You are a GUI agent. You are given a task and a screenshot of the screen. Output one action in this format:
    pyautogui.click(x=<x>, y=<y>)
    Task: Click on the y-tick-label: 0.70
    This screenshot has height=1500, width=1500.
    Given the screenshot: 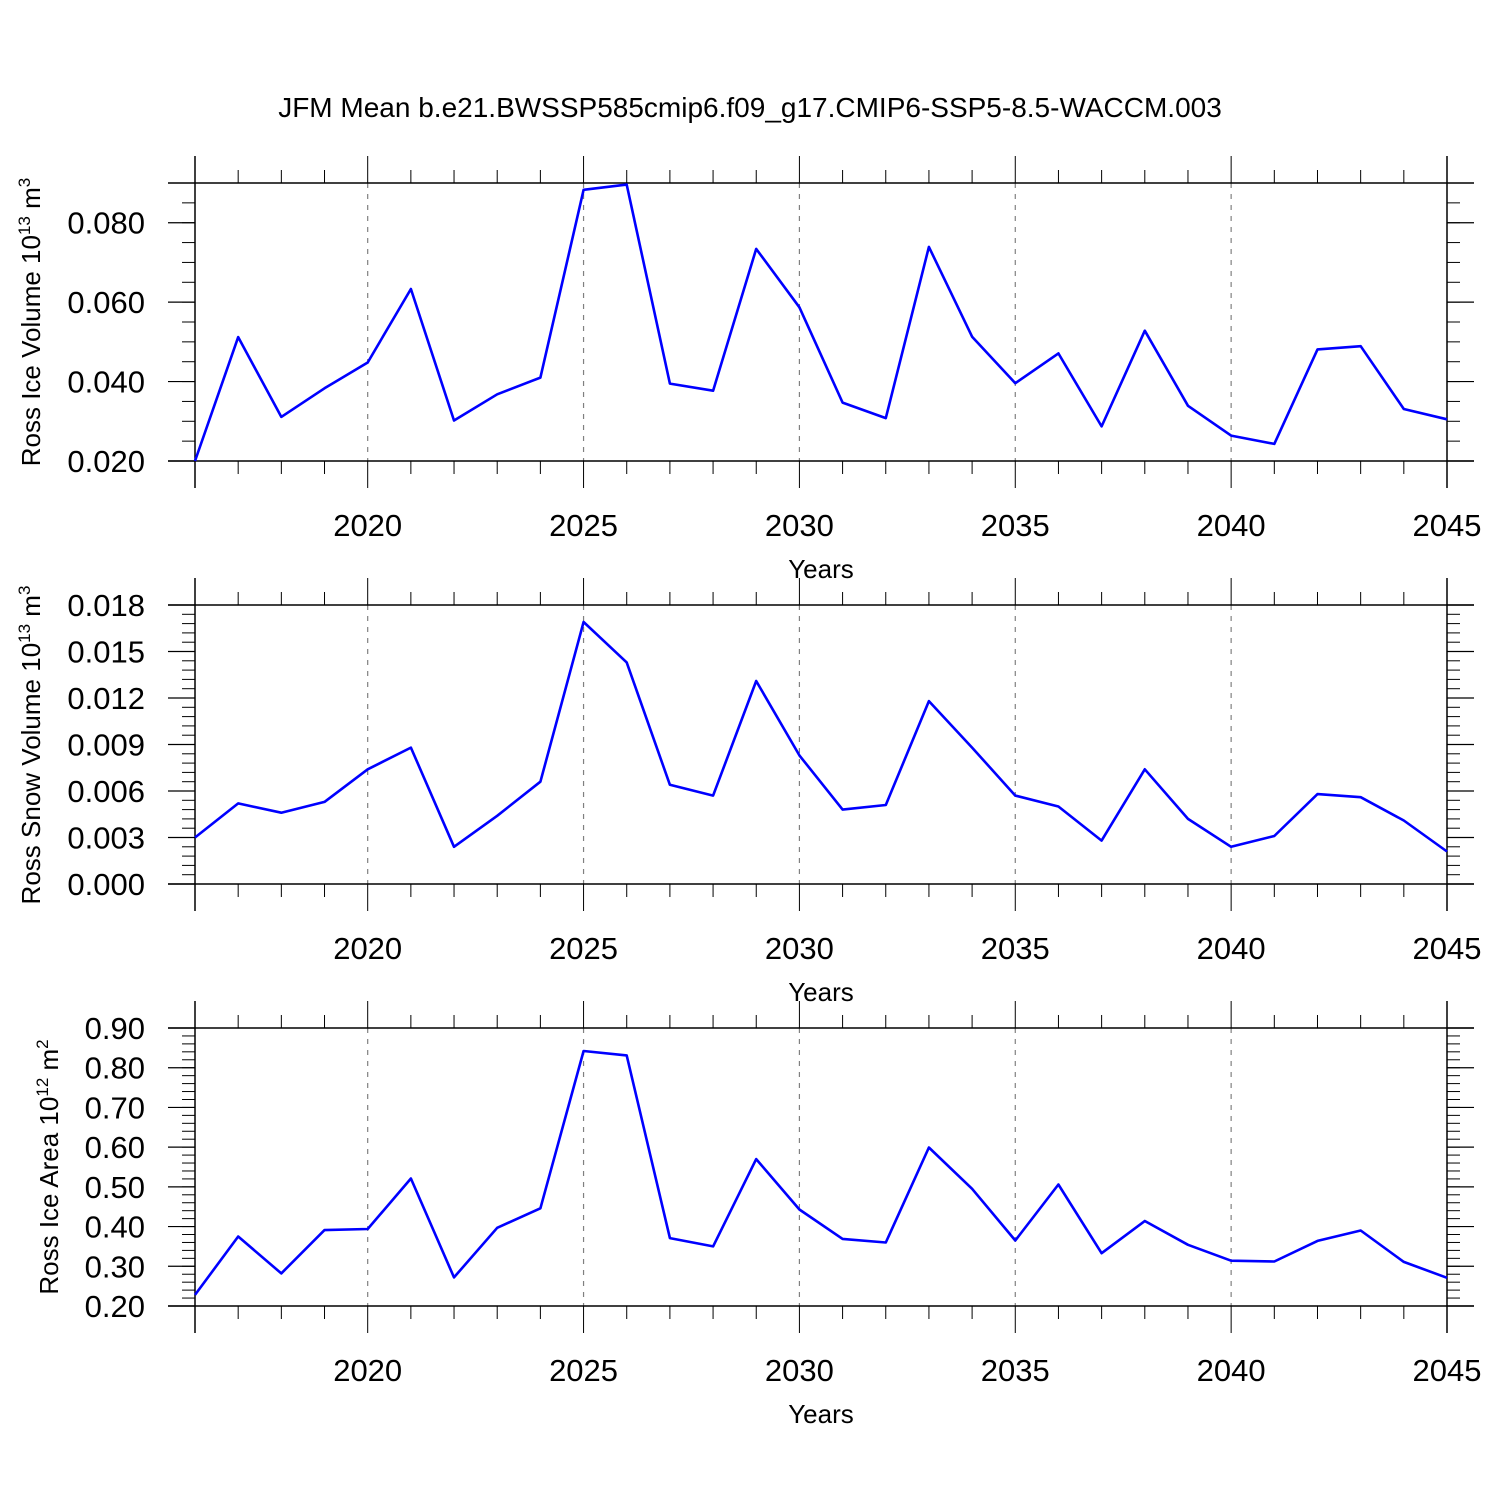 What is the action you would take?
    pyautogui.click(x=115, y=1107)
    